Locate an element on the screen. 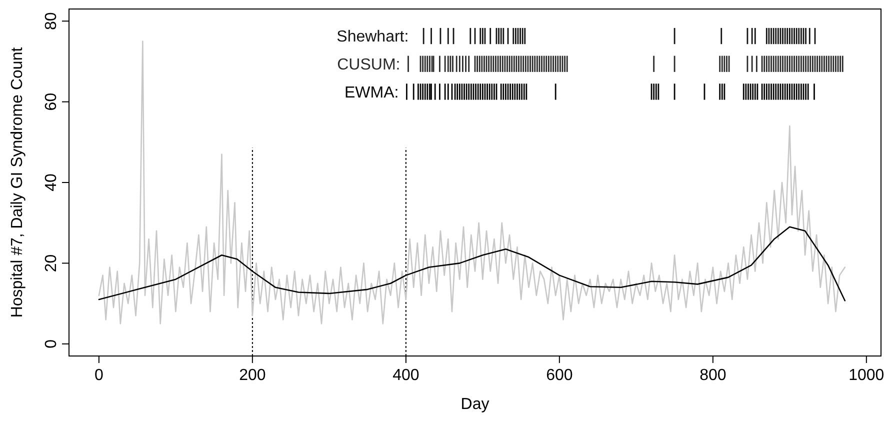  x-tick-label: 200 is located at coordinates (252, 375).